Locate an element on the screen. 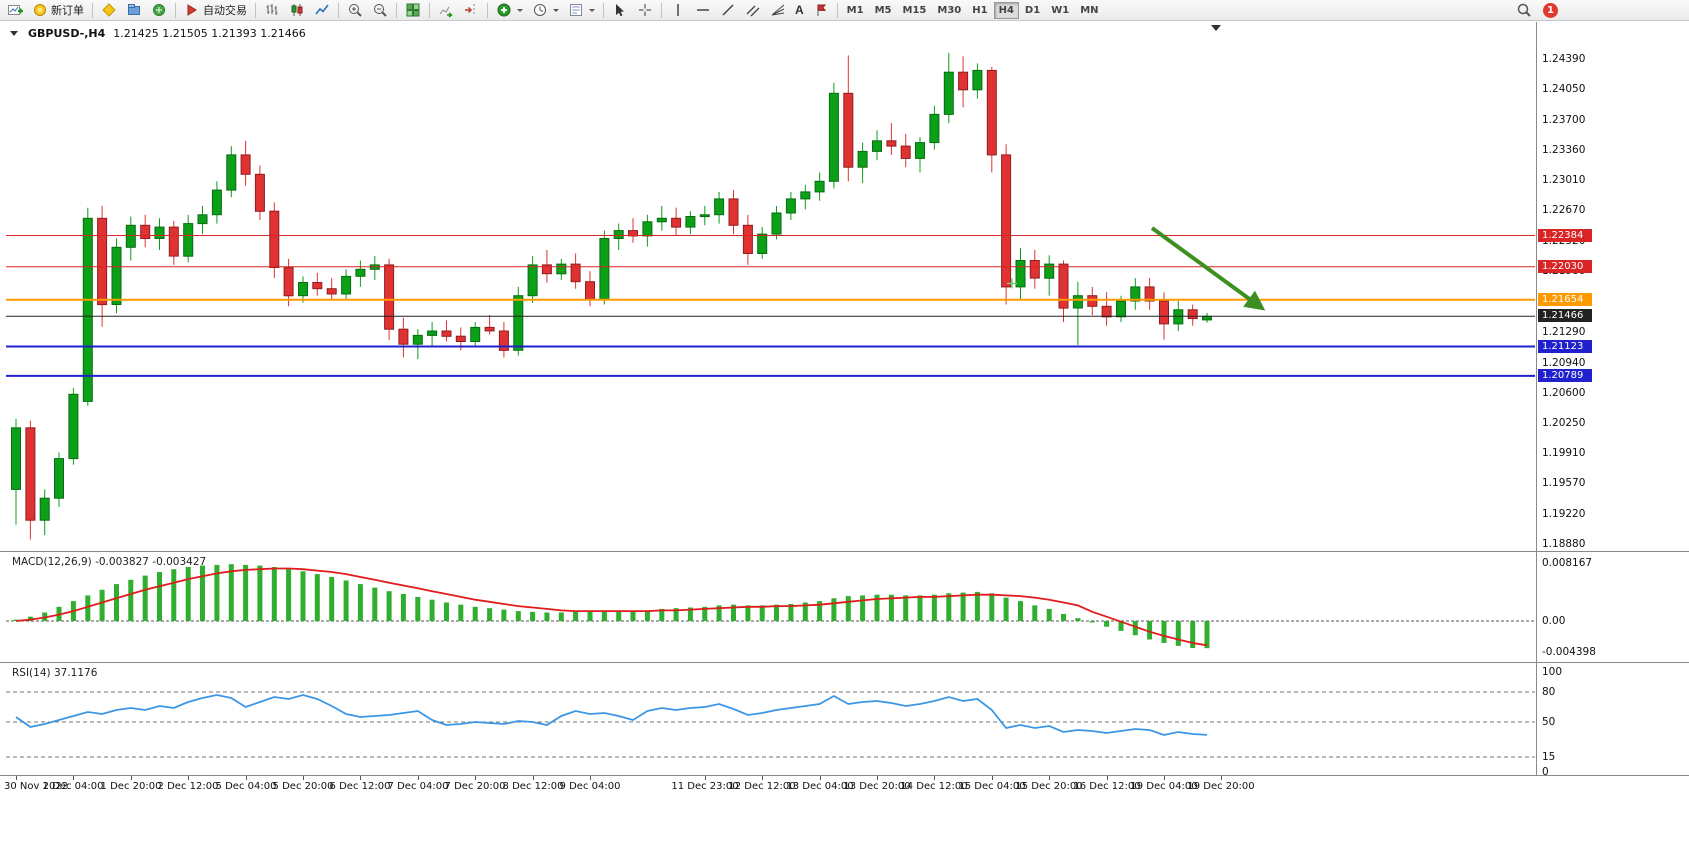  macd-tick-label: -0.004398 is located at coordinates (1569, 652).